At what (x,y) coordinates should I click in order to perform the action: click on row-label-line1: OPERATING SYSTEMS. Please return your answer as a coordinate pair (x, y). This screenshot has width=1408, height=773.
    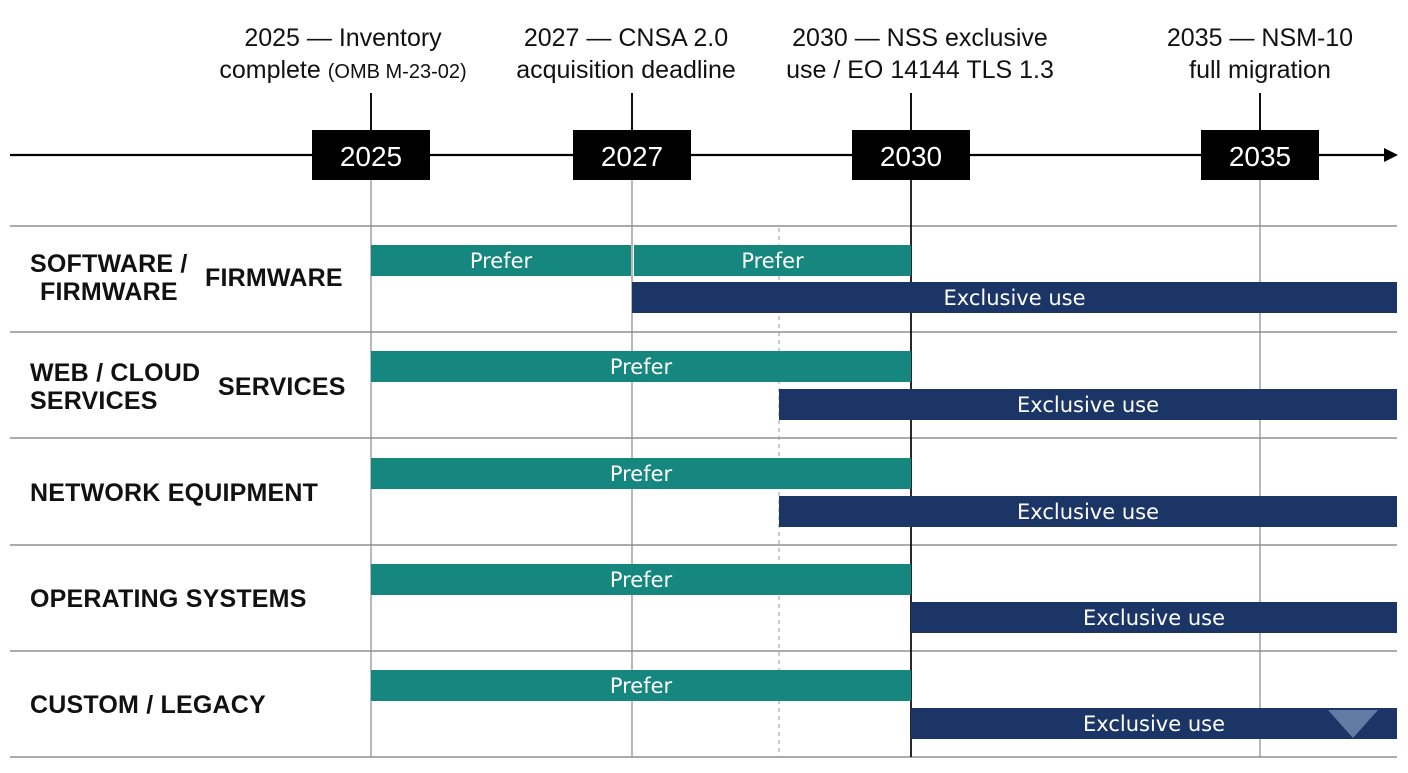
    Looking at the image, I should click on (168, 599).